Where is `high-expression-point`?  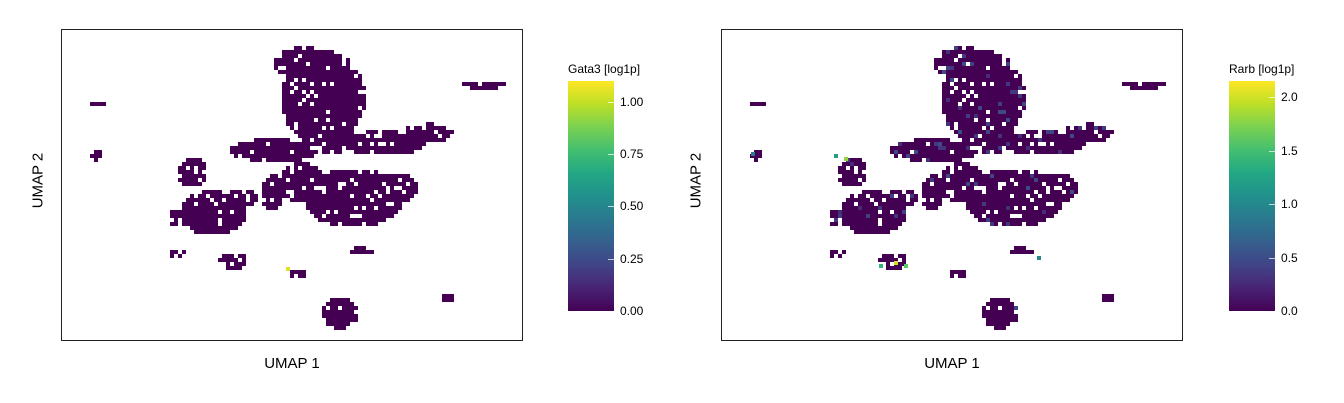
high-expression-point is located at coordinates (1039, 258).